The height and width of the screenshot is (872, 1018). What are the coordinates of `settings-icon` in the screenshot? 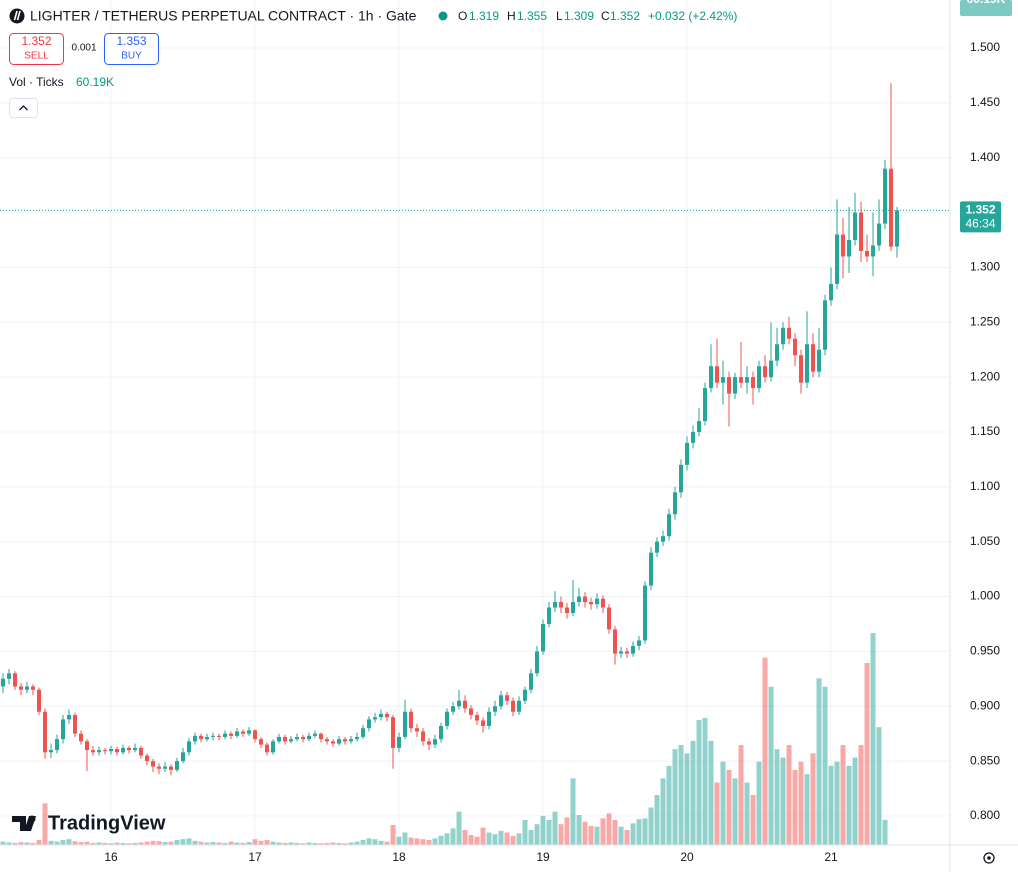 It's located at (989, 858).